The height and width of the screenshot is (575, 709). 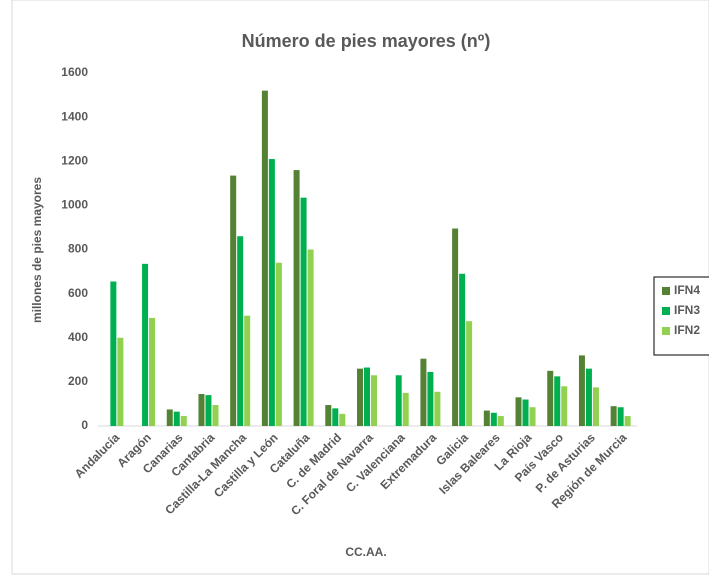 I want to click on y-tick-label: 400, so click(x=78, y=337).